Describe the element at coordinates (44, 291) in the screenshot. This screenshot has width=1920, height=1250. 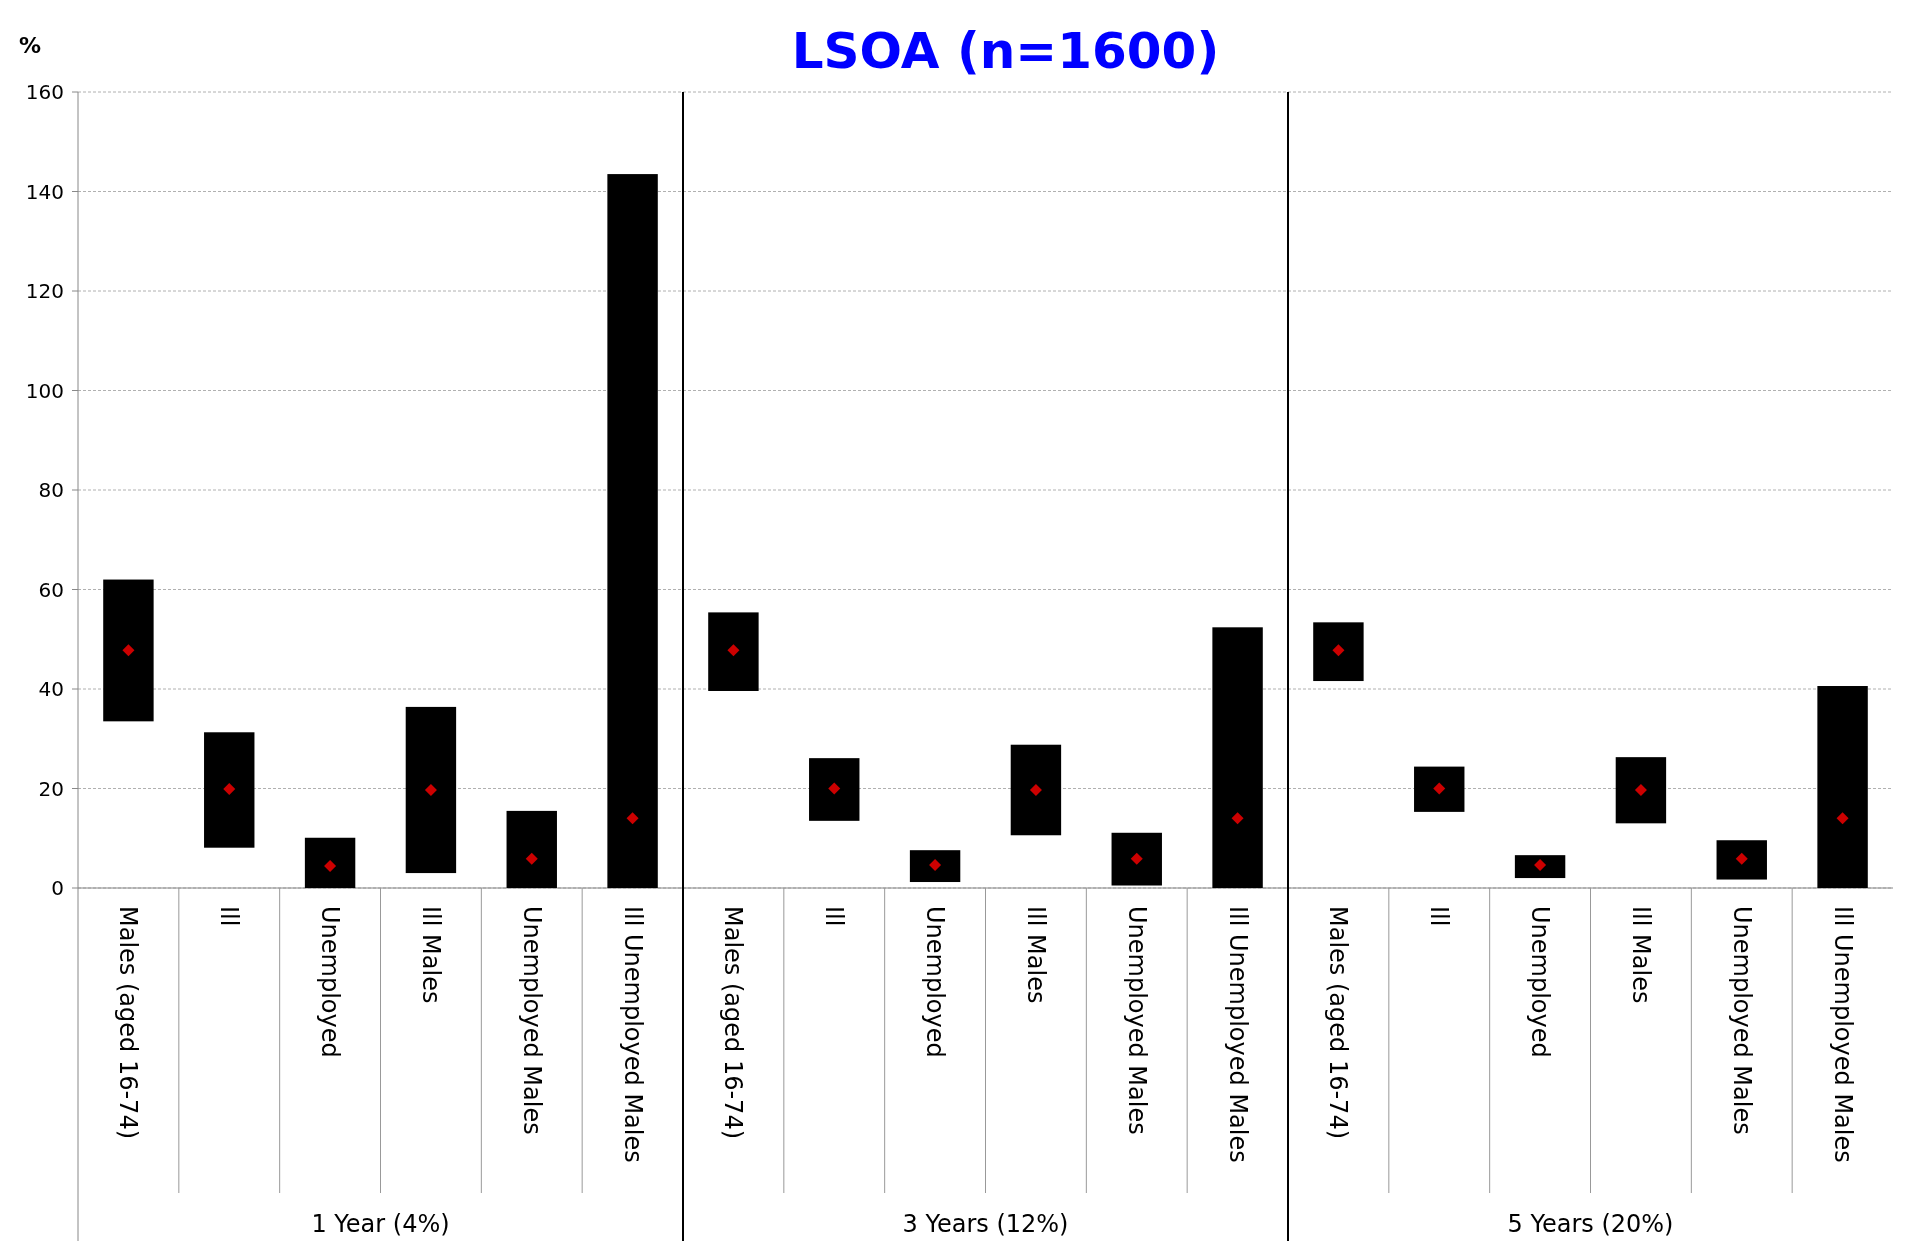
I see `y-tick-label: 120` at that location.